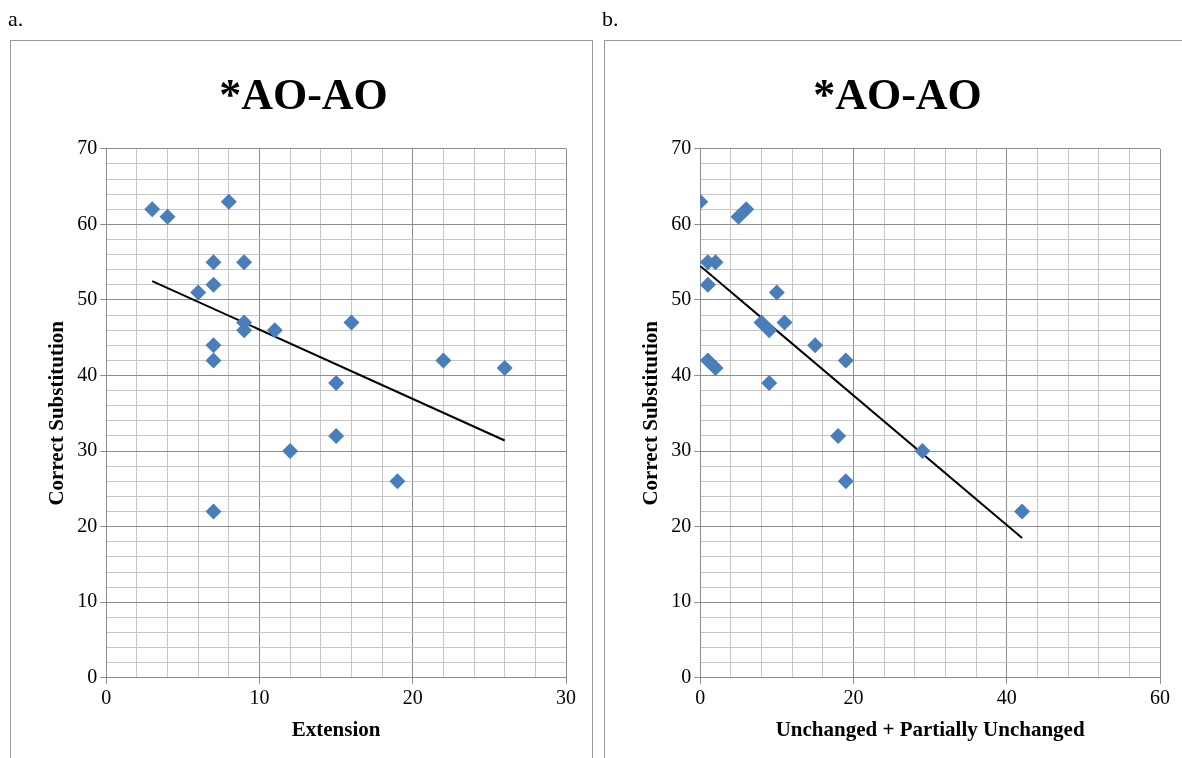  I want to click on x-tick-label: 30, so click(566, 697).